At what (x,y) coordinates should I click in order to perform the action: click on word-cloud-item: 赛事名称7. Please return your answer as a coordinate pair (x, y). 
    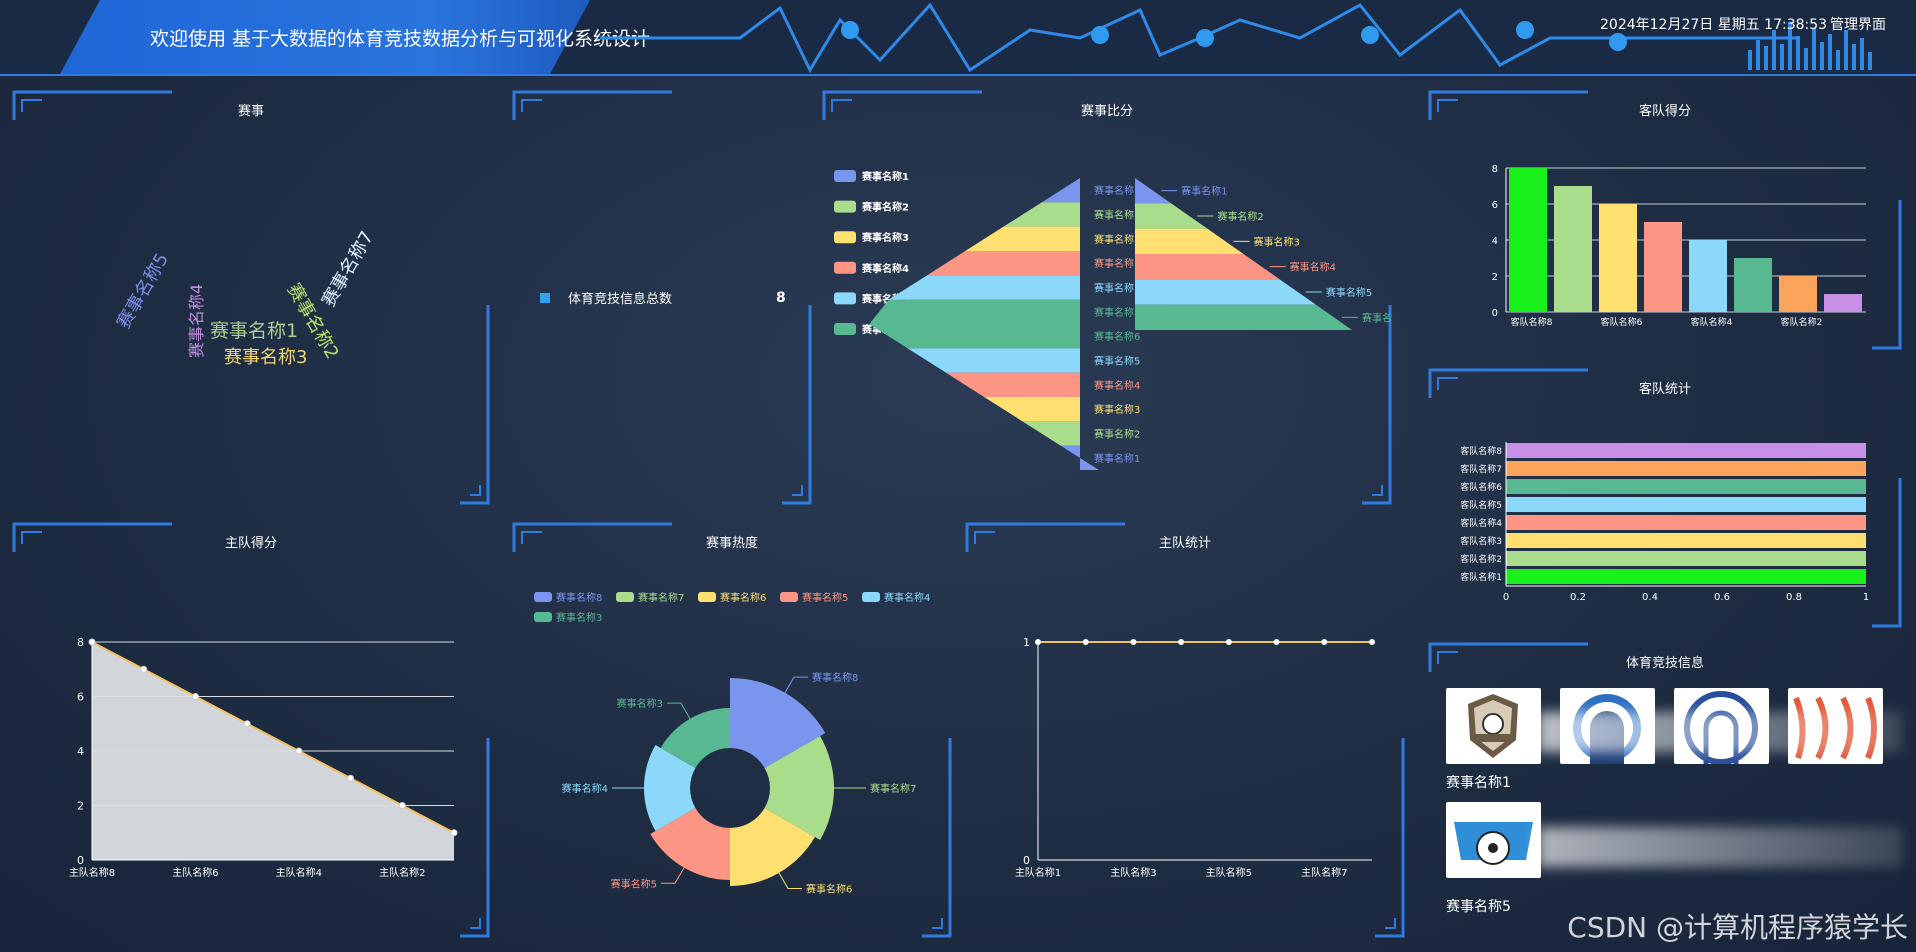
    Looking at the image, I should click on (348, 269).